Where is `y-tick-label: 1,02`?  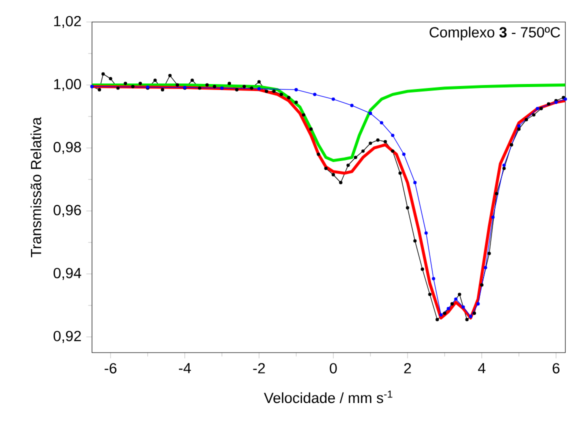 y-tick-label: 1,02 is located at coordinates (67, 22).